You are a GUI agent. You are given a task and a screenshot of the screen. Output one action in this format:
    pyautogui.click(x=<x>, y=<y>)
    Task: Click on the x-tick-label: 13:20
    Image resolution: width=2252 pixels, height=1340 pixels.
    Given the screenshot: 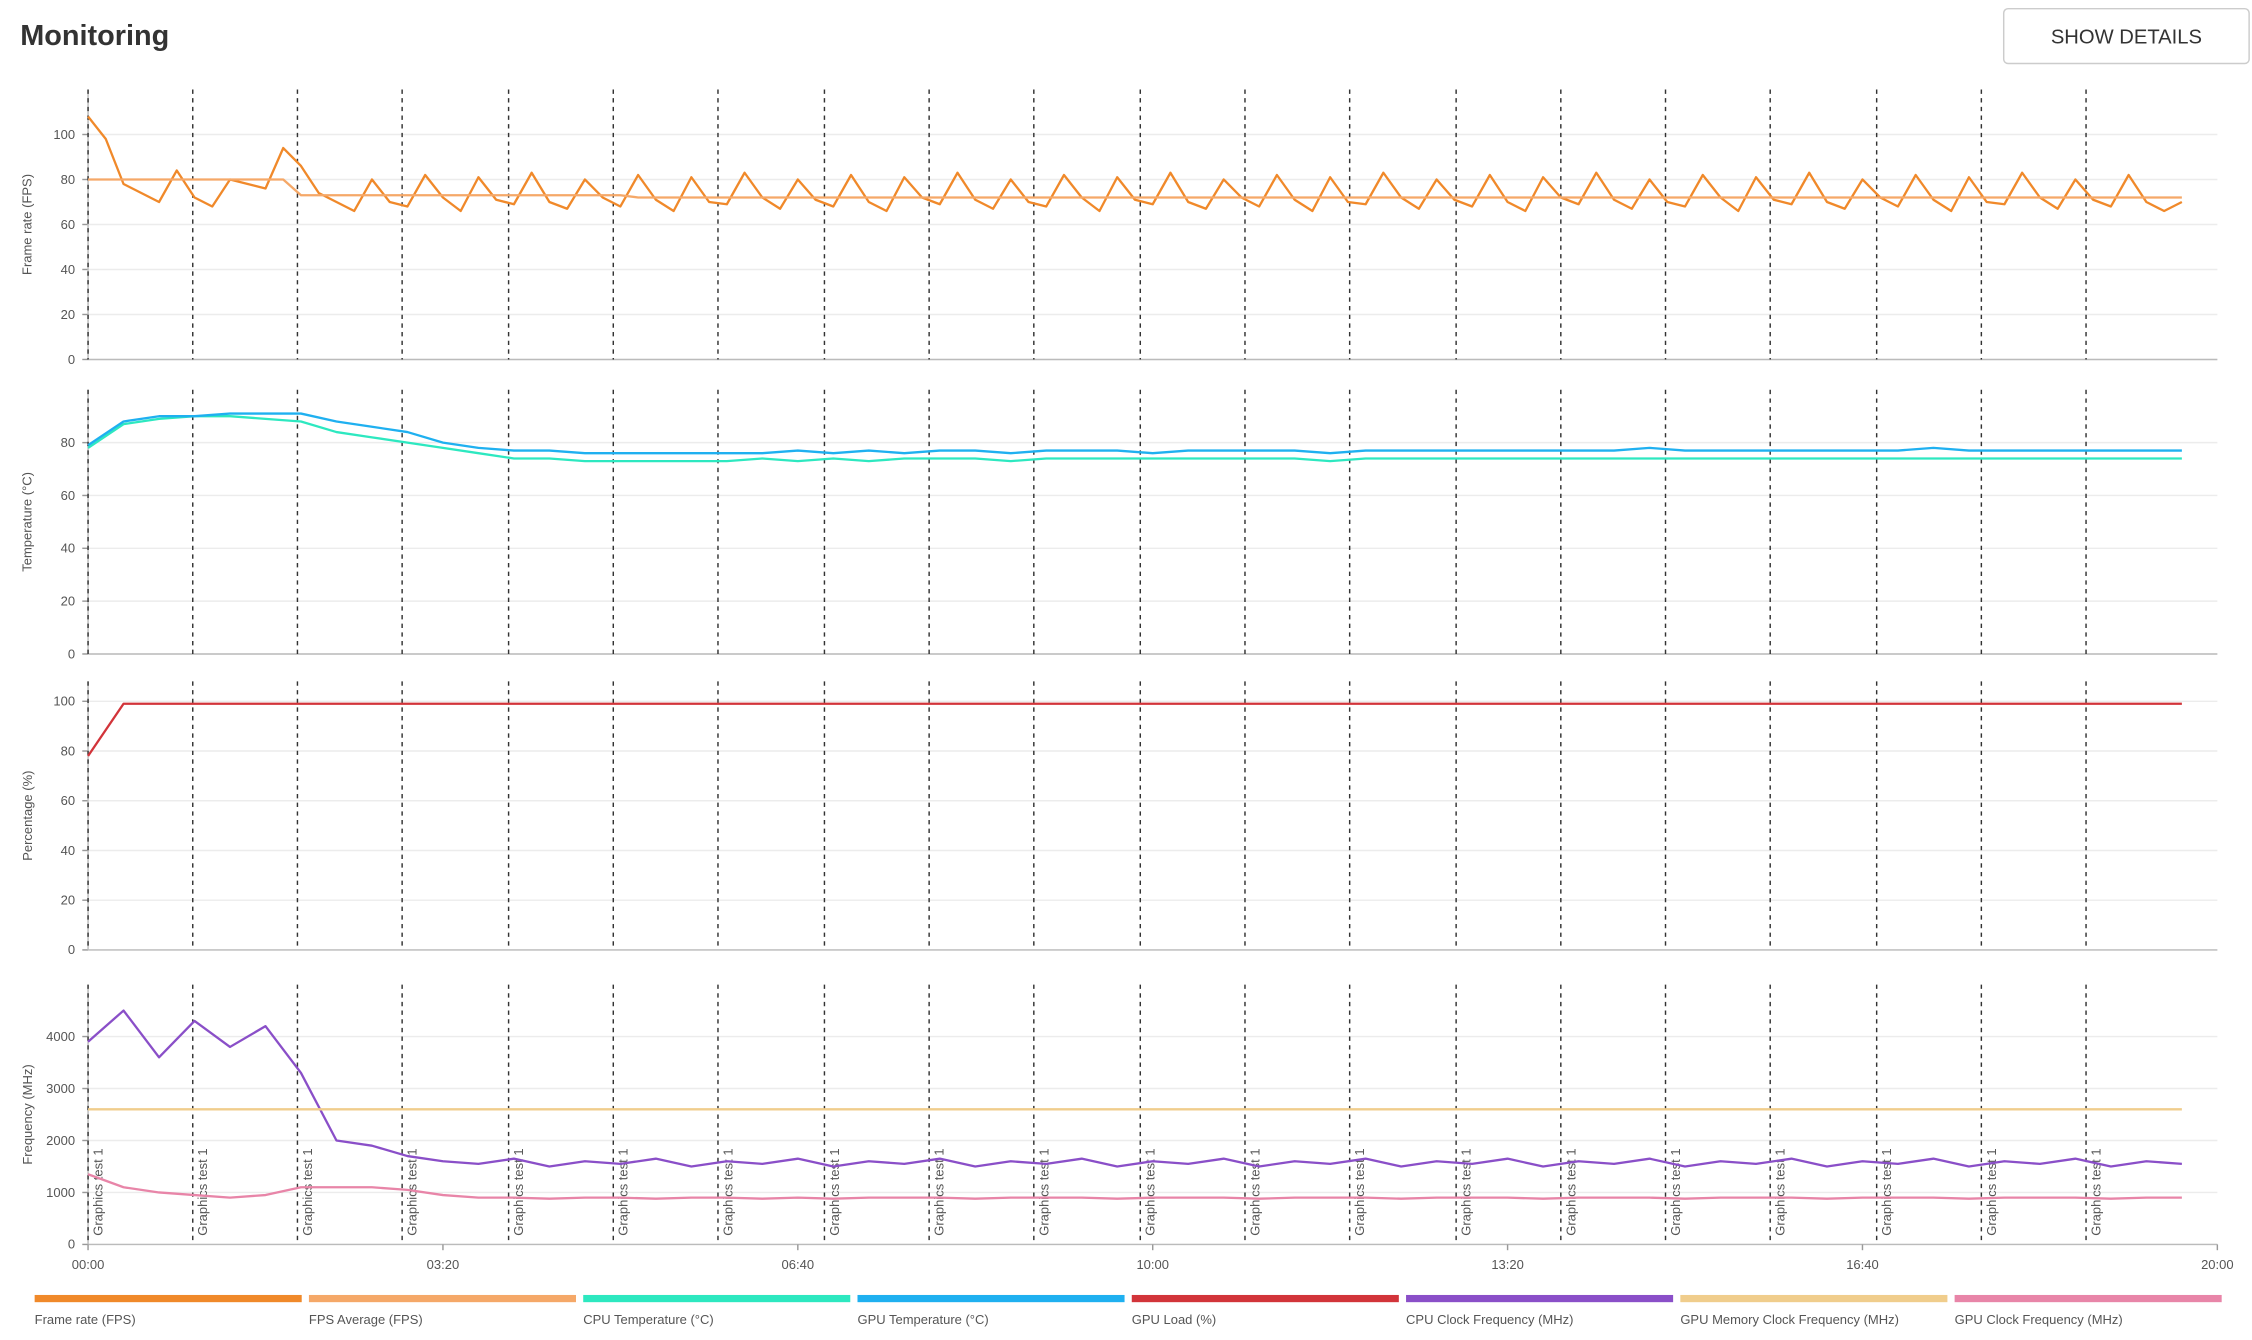 What is the action you would take?
    pyautogui.click(x=1507, y=1264)
    